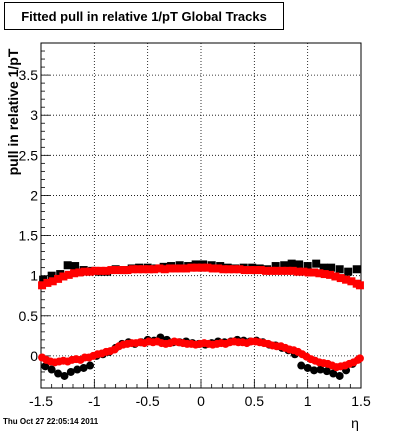  I want to click on y-tick-label: 0.5, so click(29, 316).